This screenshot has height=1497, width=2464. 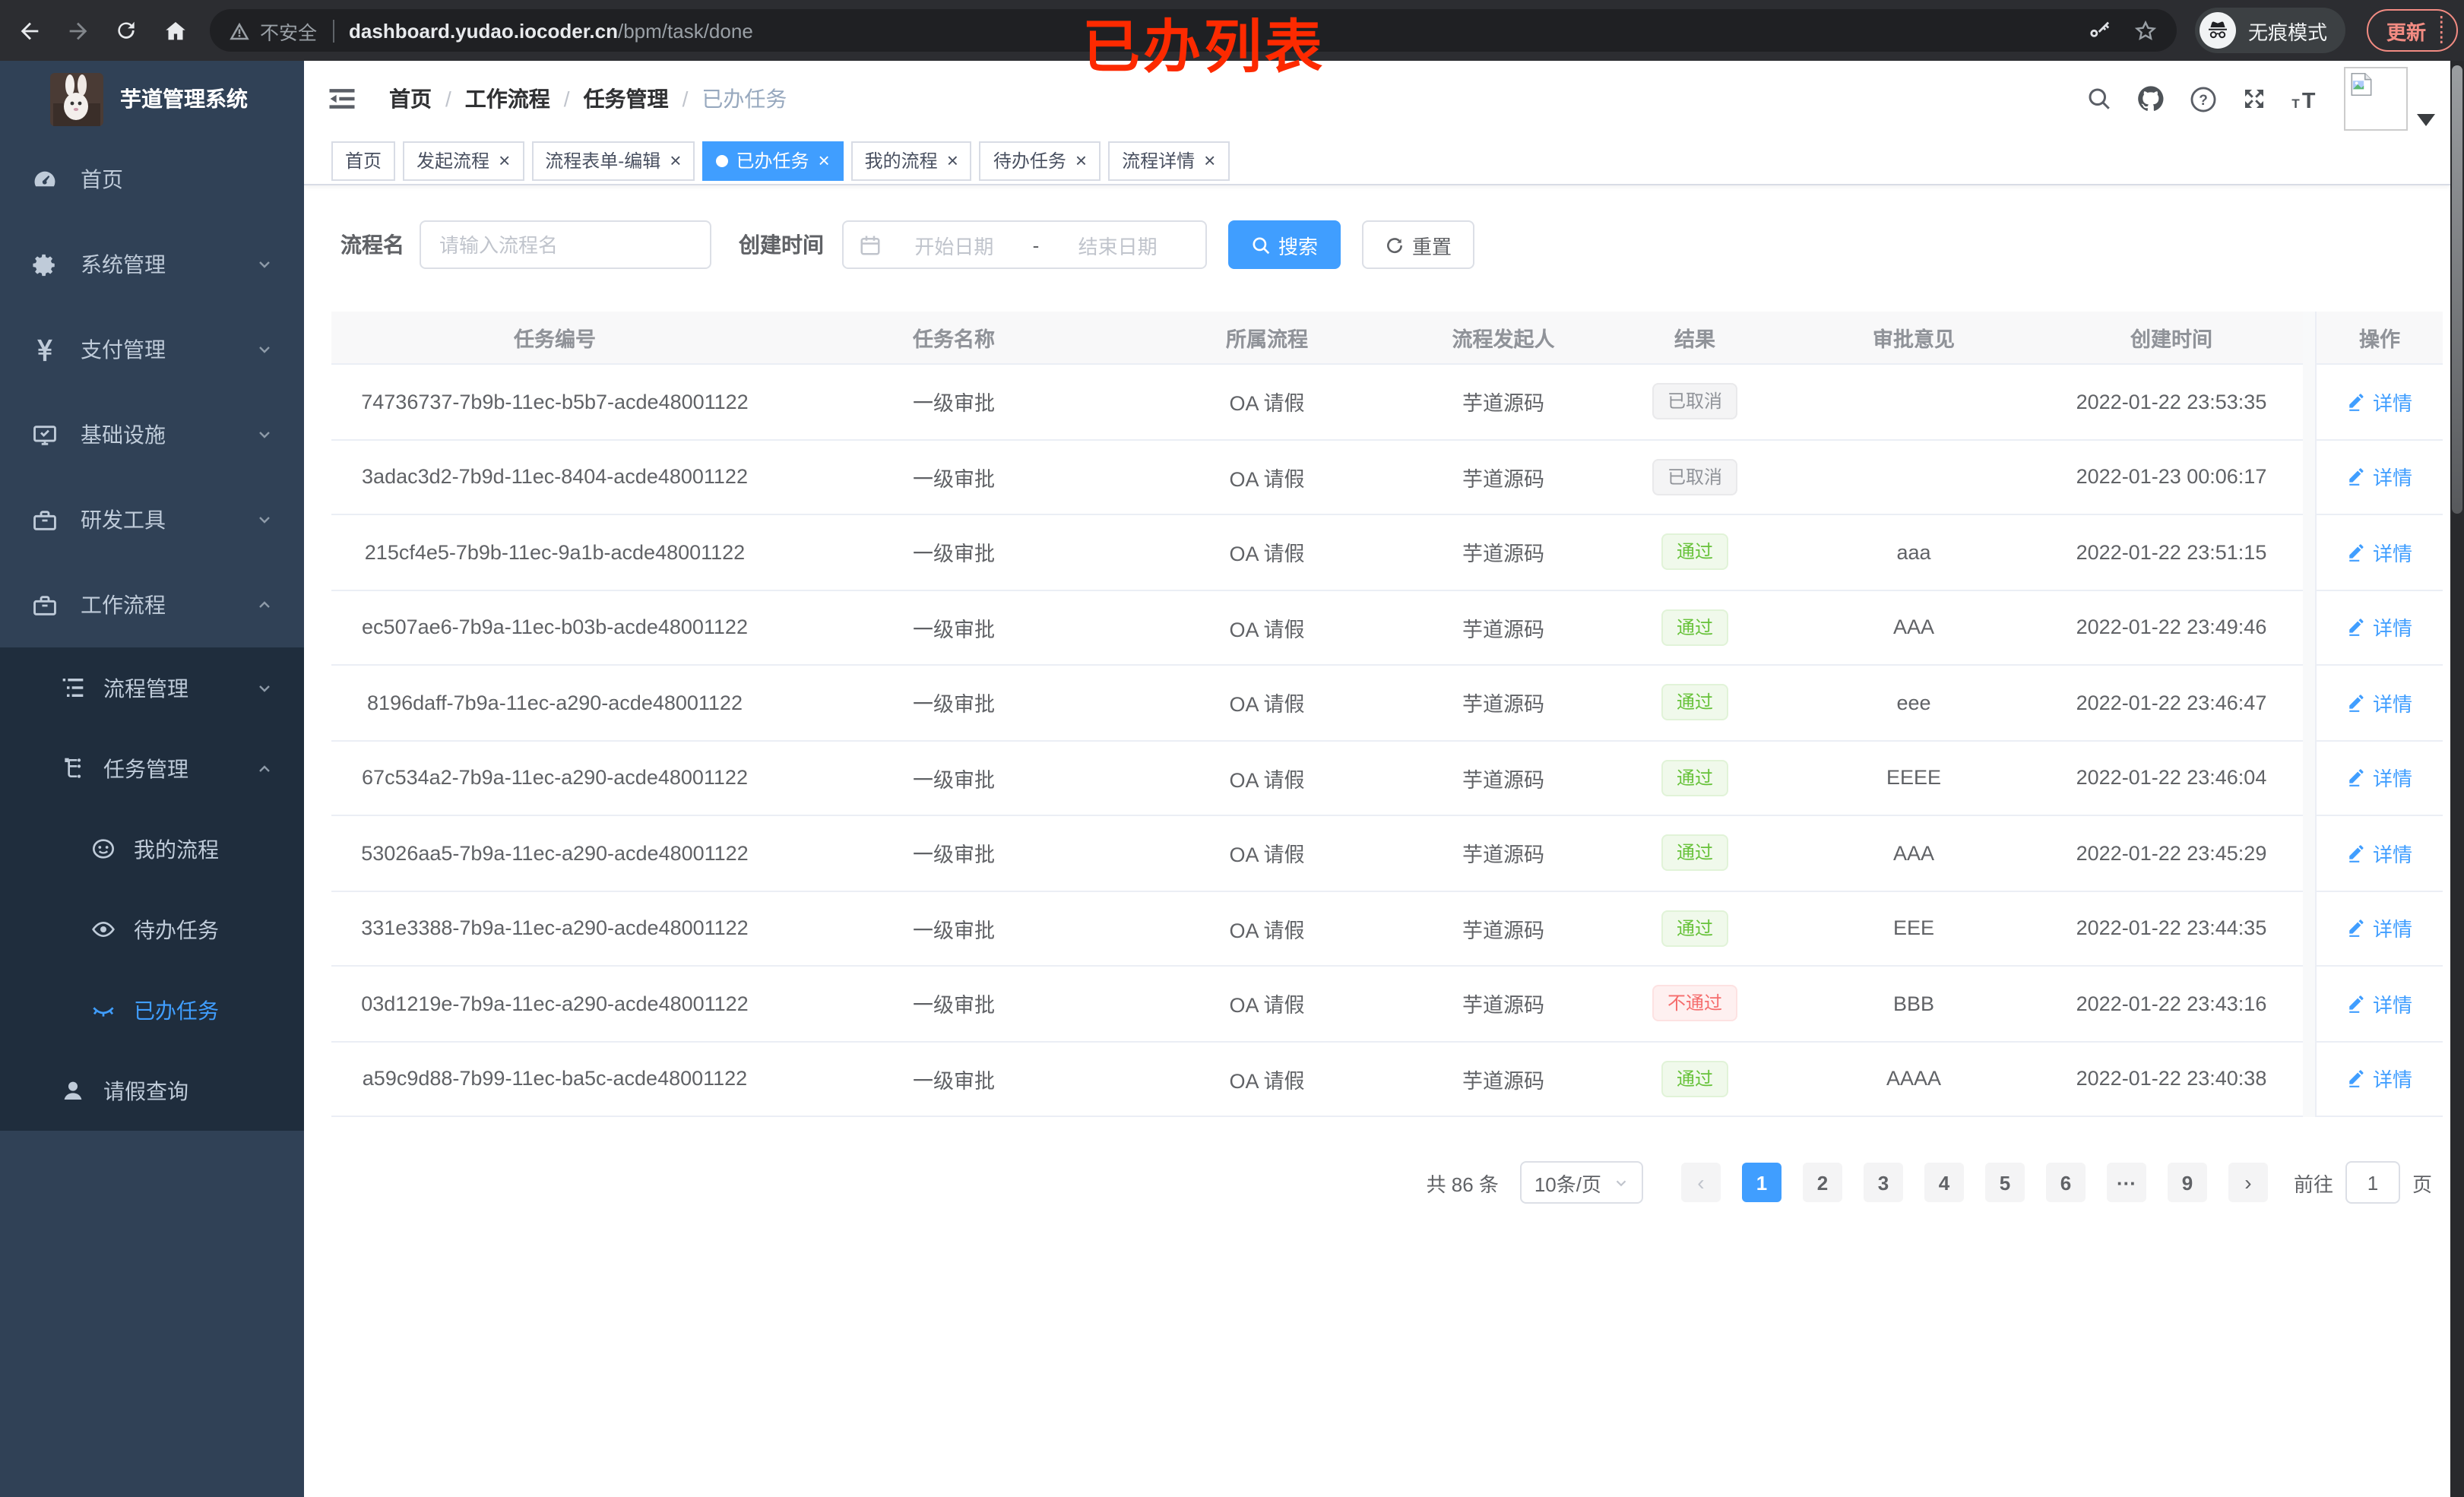 What do you see at coordinates (2202, 99) in the screenshot?
I see `help-button: ?` at bounding box center [2202, 99].